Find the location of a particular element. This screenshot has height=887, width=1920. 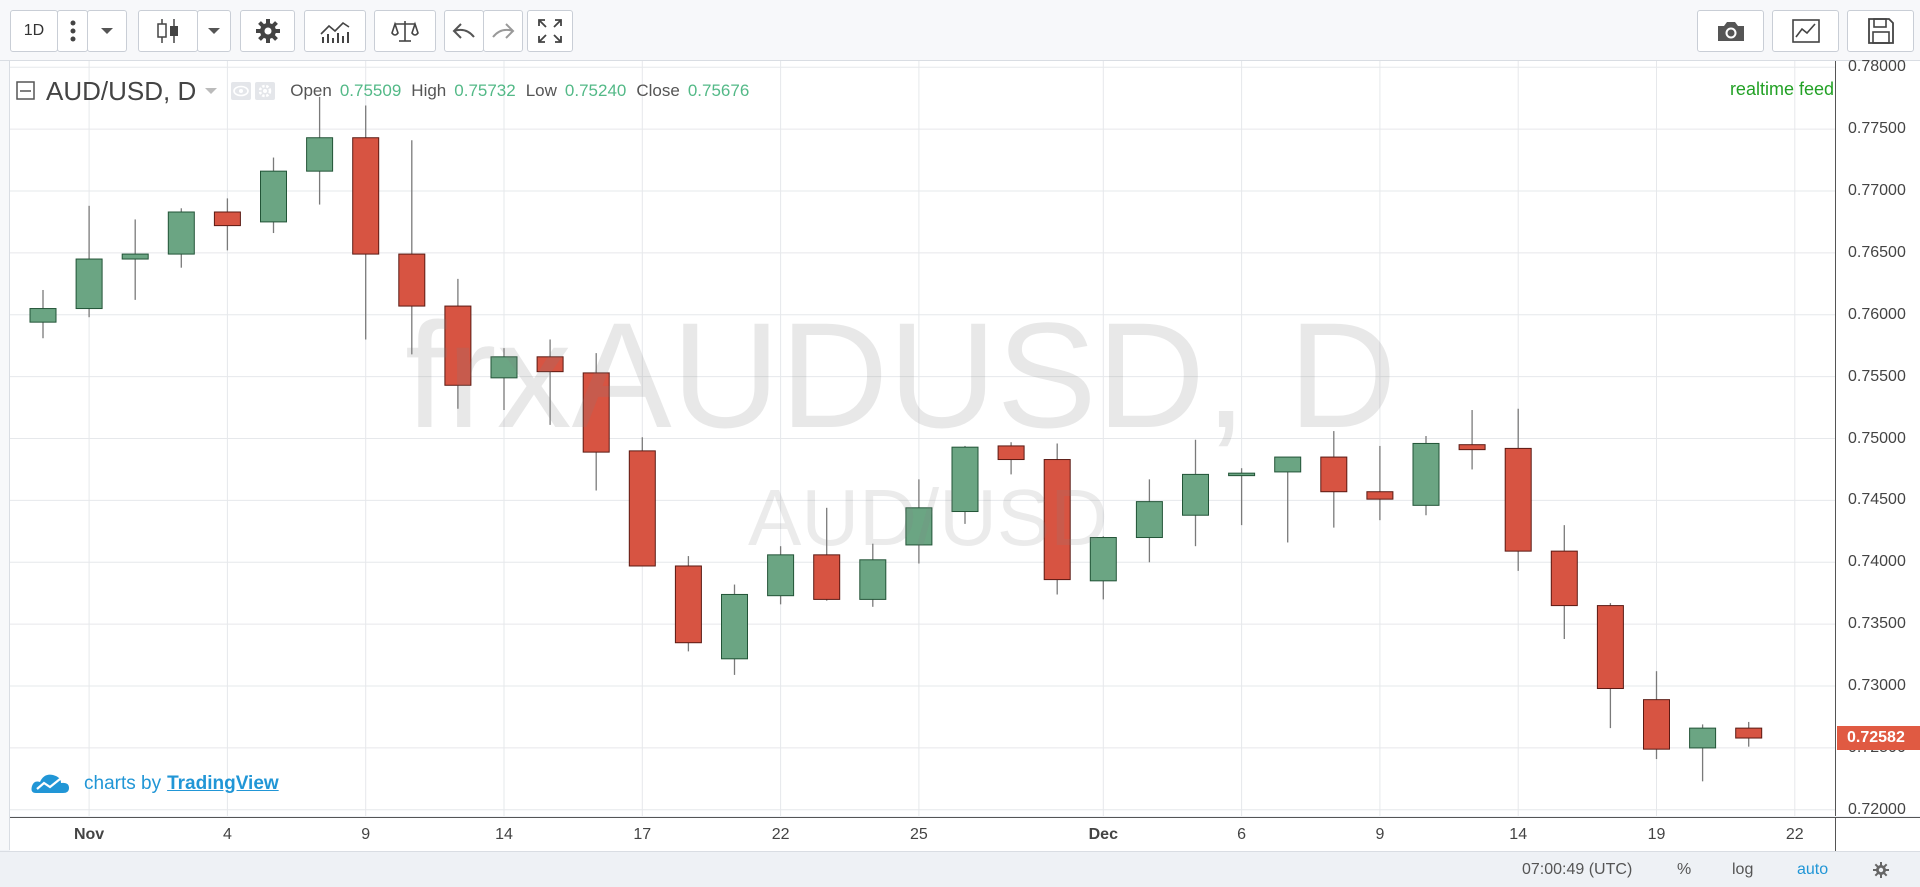

redo-button is located at coordinates (503, 31).